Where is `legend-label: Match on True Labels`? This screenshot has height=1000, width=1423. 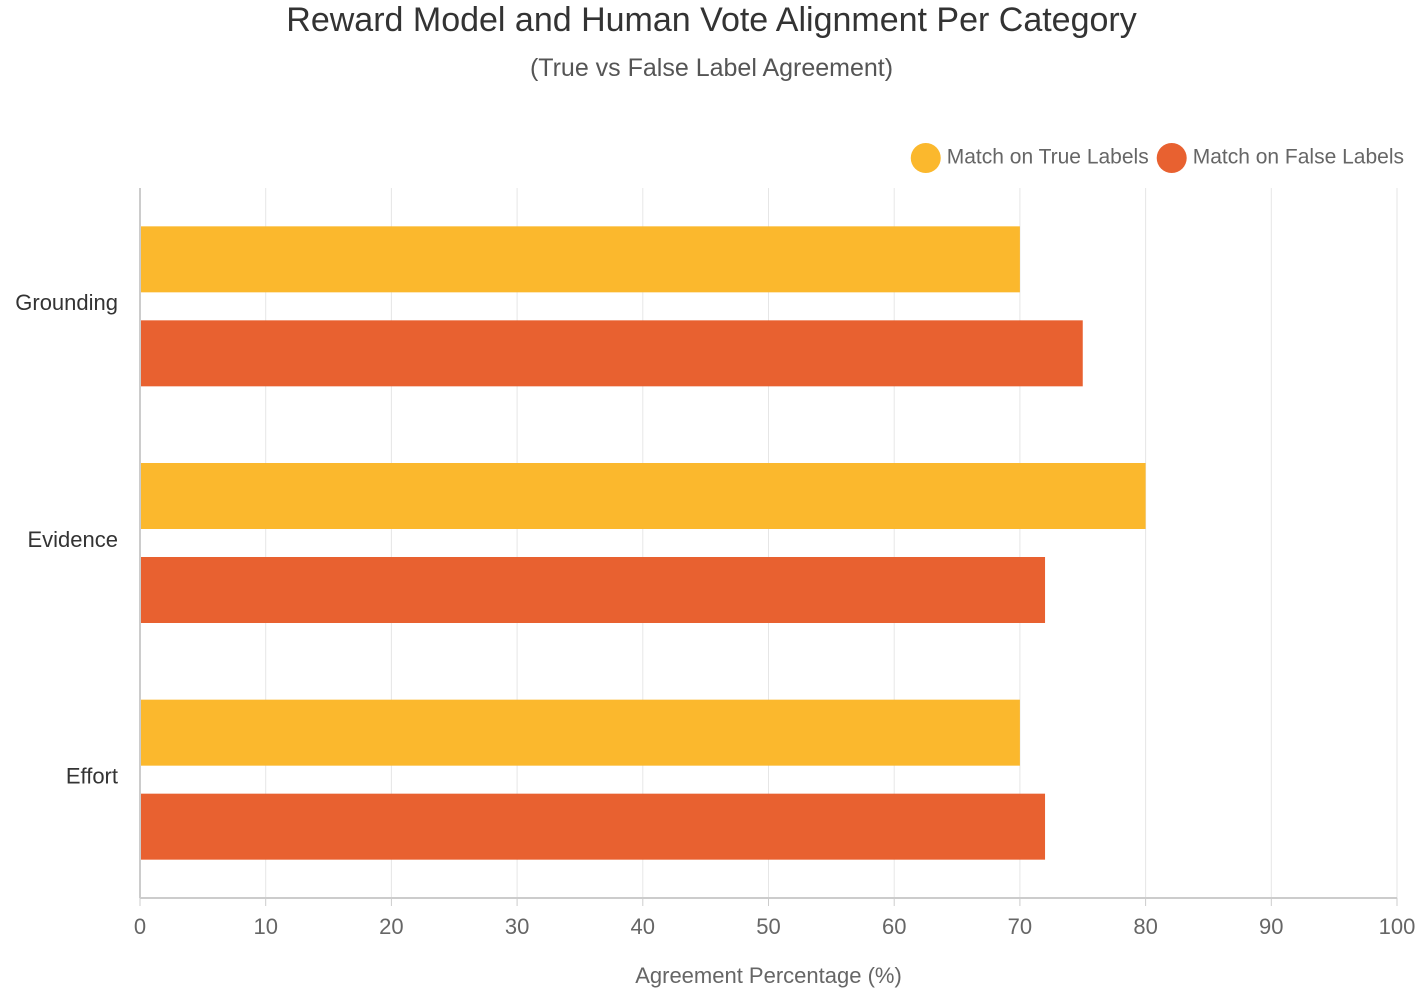
legend-label: Match on True Labels is located at coordinates (1048, 157).